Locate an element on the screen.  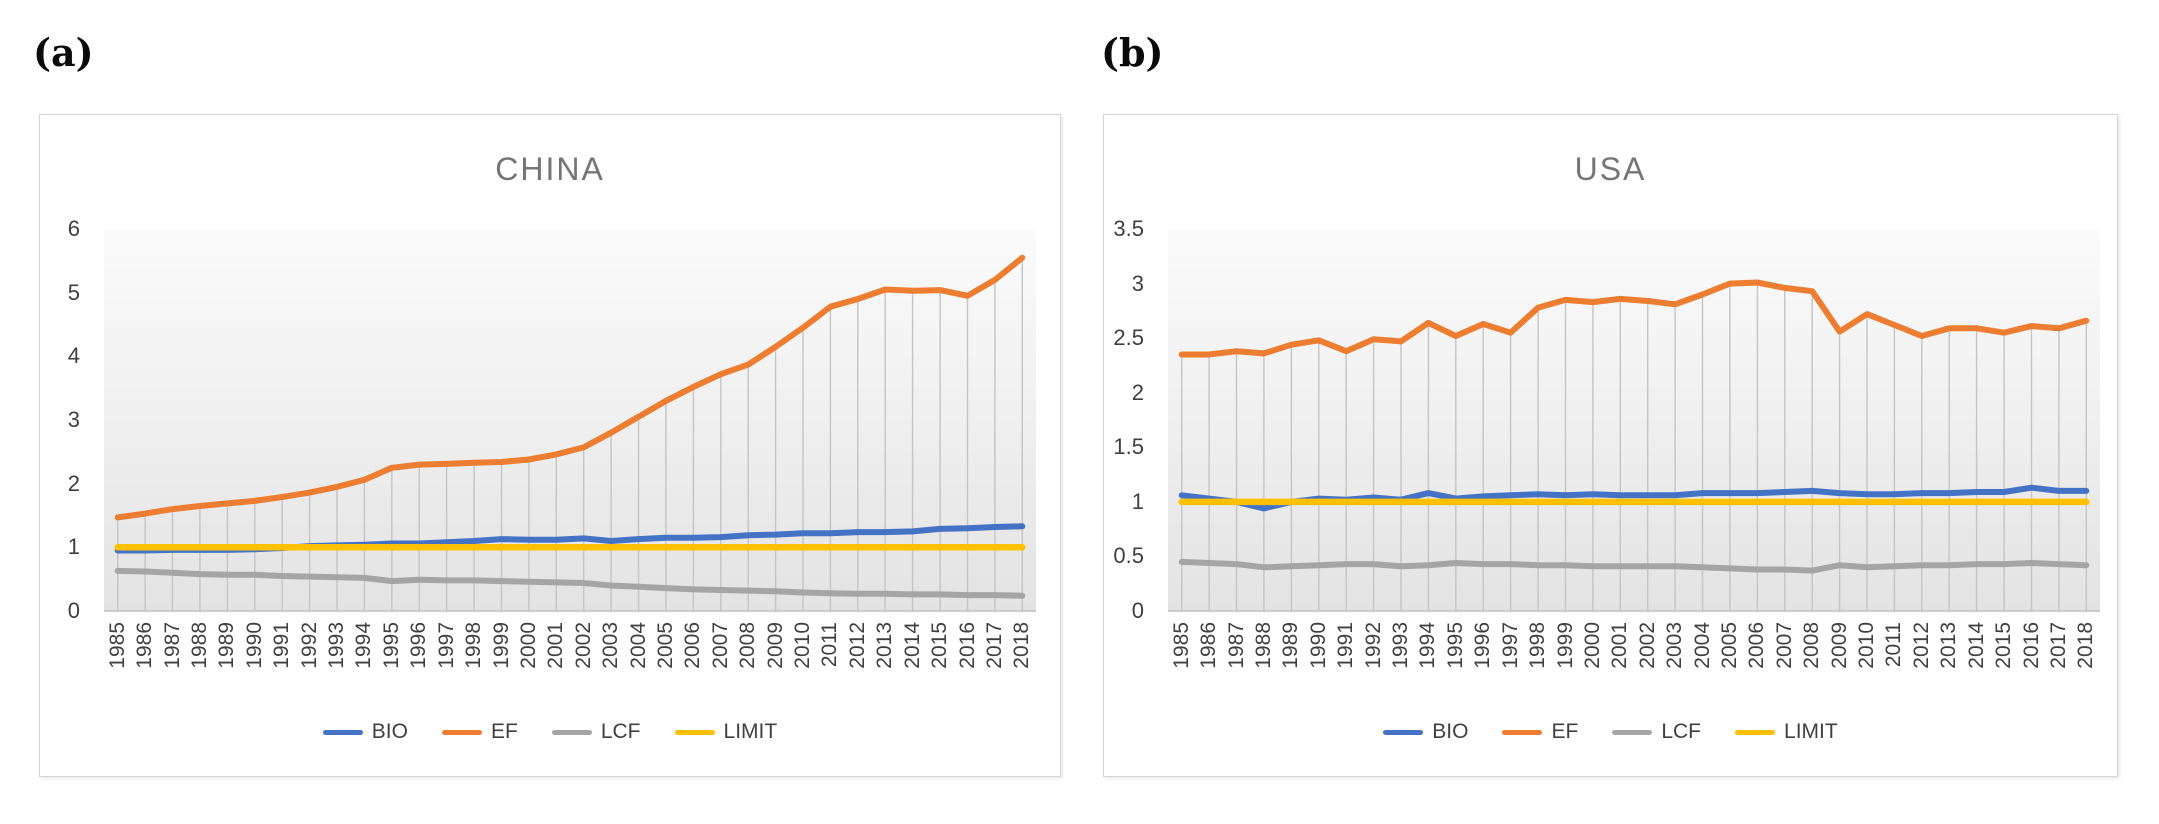
legend-marker-lcf is located at coordinates (1632, 732).